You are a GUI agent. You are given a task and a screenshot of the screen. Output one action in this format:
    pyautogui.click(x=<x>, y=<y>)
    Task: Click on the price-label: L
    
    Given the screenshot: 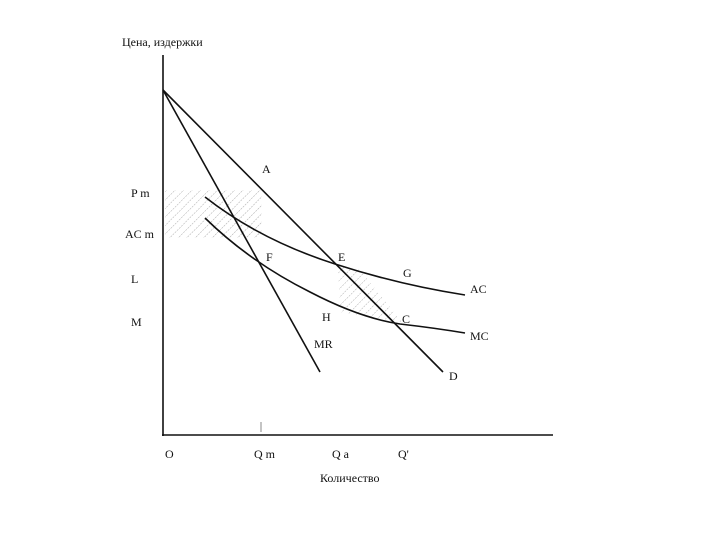 What is the action you would take?
    pyautogui.click(x=134, y=279)
    